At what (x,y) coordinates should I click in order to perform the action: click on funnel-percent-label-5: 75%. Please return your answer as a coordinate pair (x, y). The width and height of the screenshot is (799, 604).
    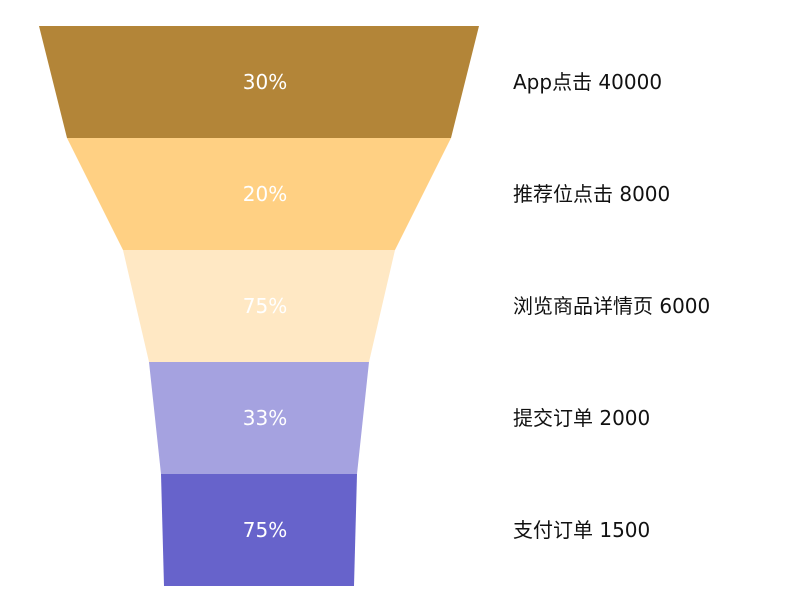
    Looking at the image, I should click on (265, 530).